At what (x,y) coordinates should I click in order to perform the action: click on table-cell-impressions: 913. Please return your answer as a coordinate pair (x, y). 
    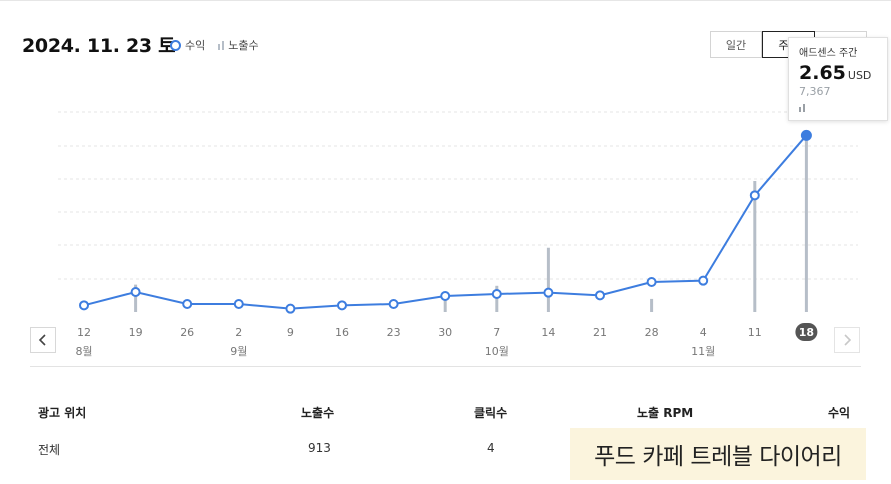
    Looking at the image, I should click on (319, 448).